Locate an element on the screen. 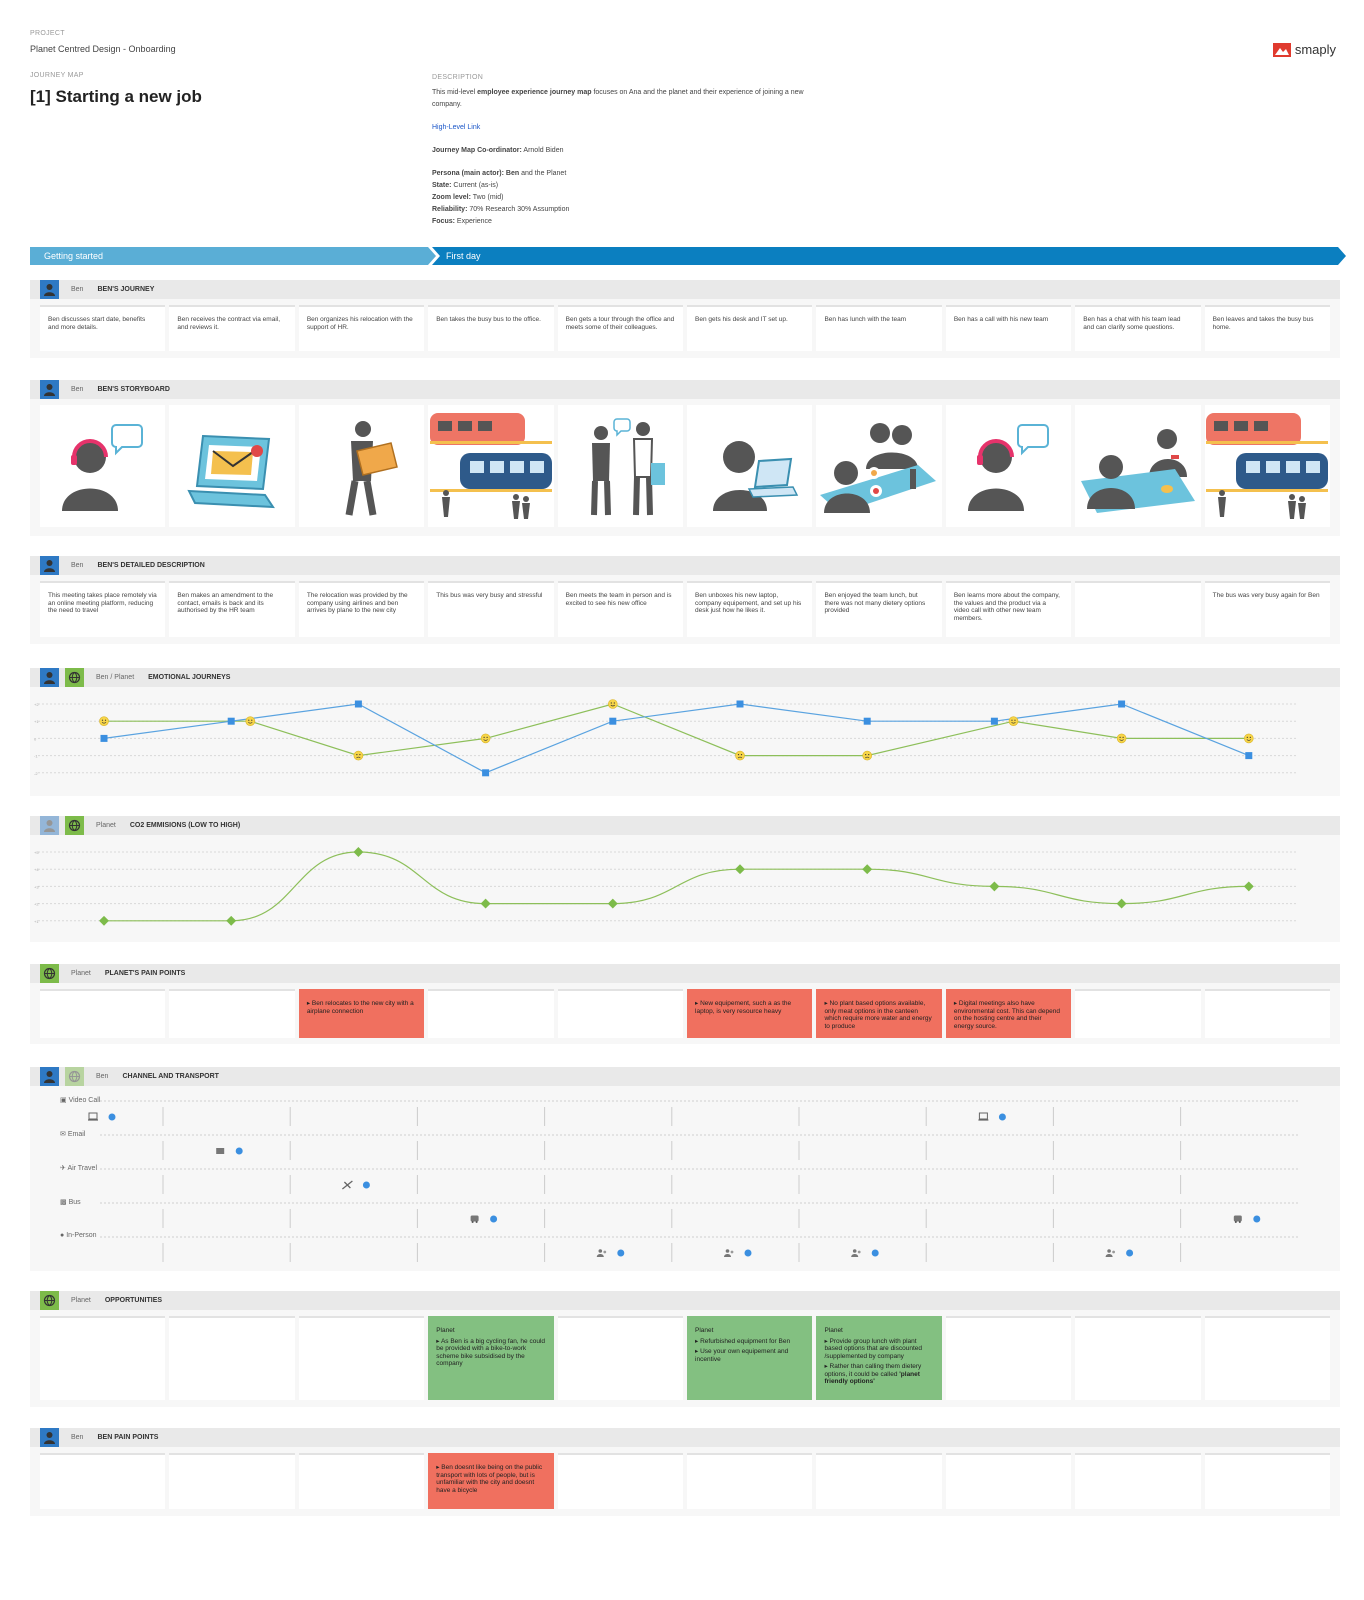 Image resolution: width=1364 pixels, height=1600 pixels. people-icon-body is located at coordinates (855, 1255).